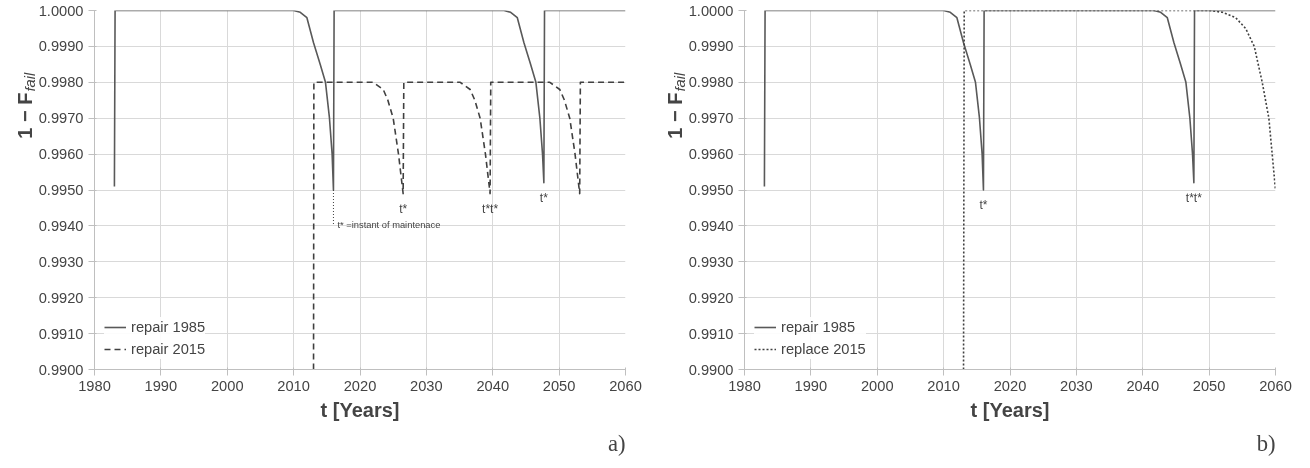 Image resolution: width=1310 pixels, height=468 pixels. What do you see at coordinates (469, 225) in the screenshot?
I see `line-series` at bounding box center [469, 225].